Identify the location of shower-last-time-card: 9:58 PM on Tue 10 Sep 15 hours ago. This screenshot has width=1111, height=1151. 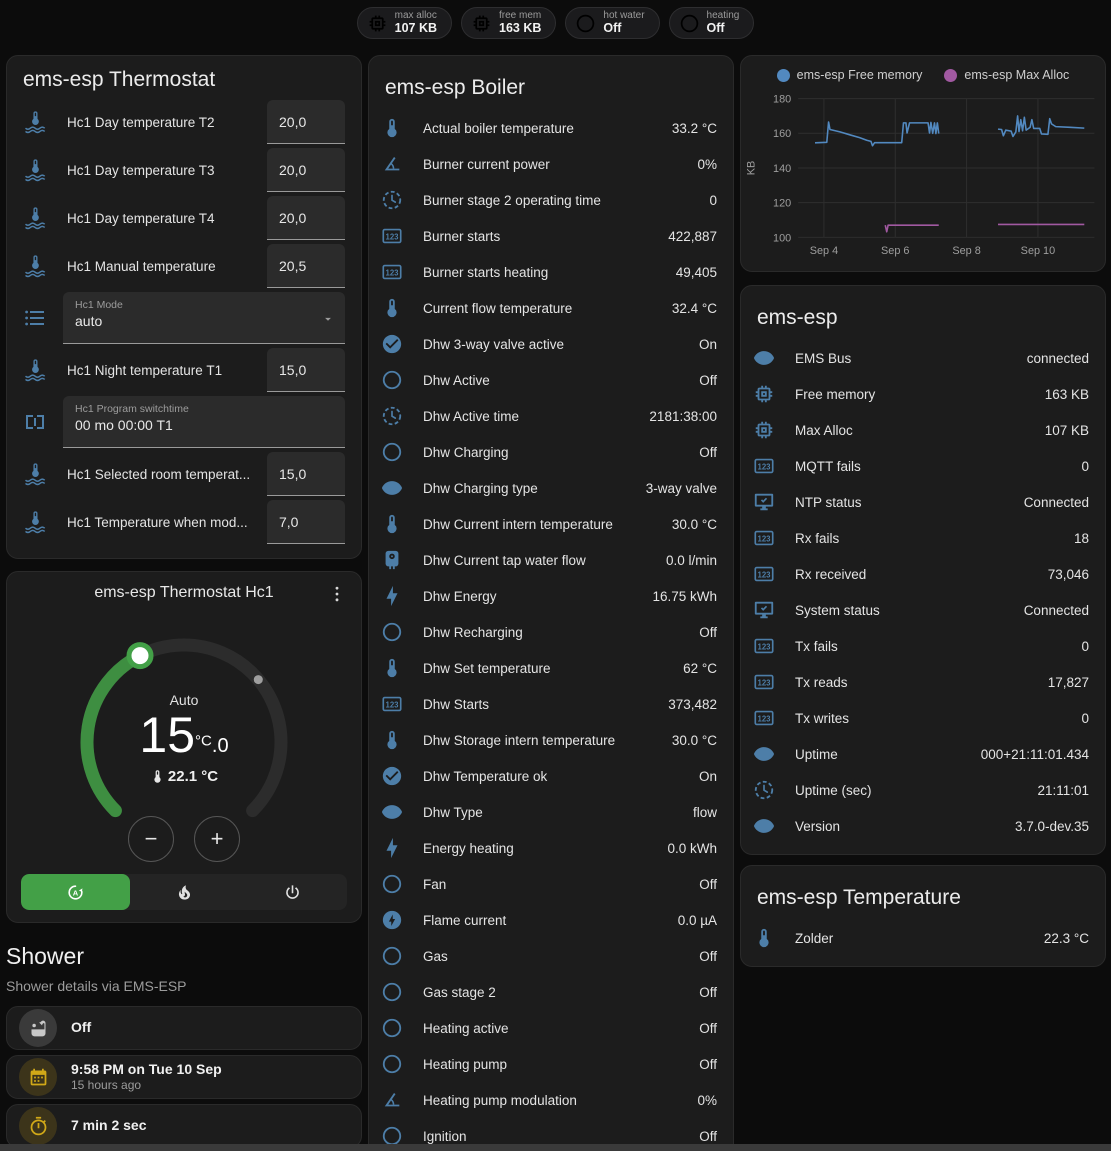
(184, 1077).